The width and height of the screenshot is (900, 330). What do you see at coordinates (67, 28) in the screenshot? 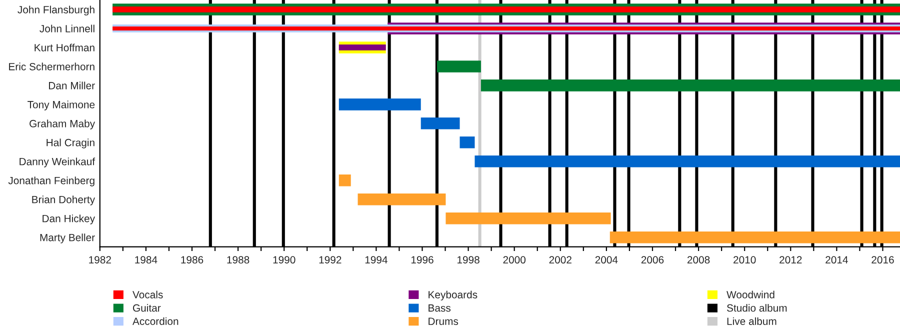
I see `y-tick-label: John Linnell` at bounding box center [67, 28].